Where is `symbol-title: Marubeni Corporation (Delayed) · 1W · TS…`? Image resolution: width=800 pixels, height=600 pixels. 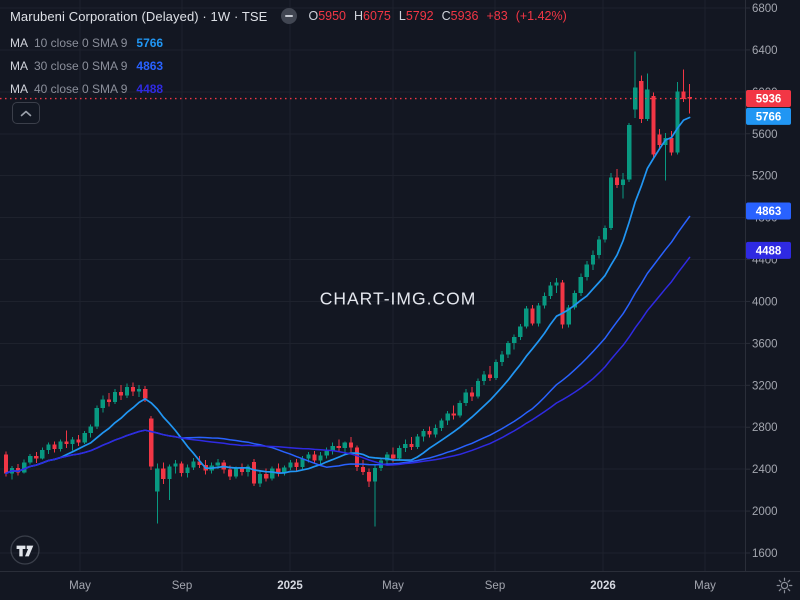 symbol-title: Marubeni Corporation (Delayed) · 1W · TS… is located at coordinates (139, 16).